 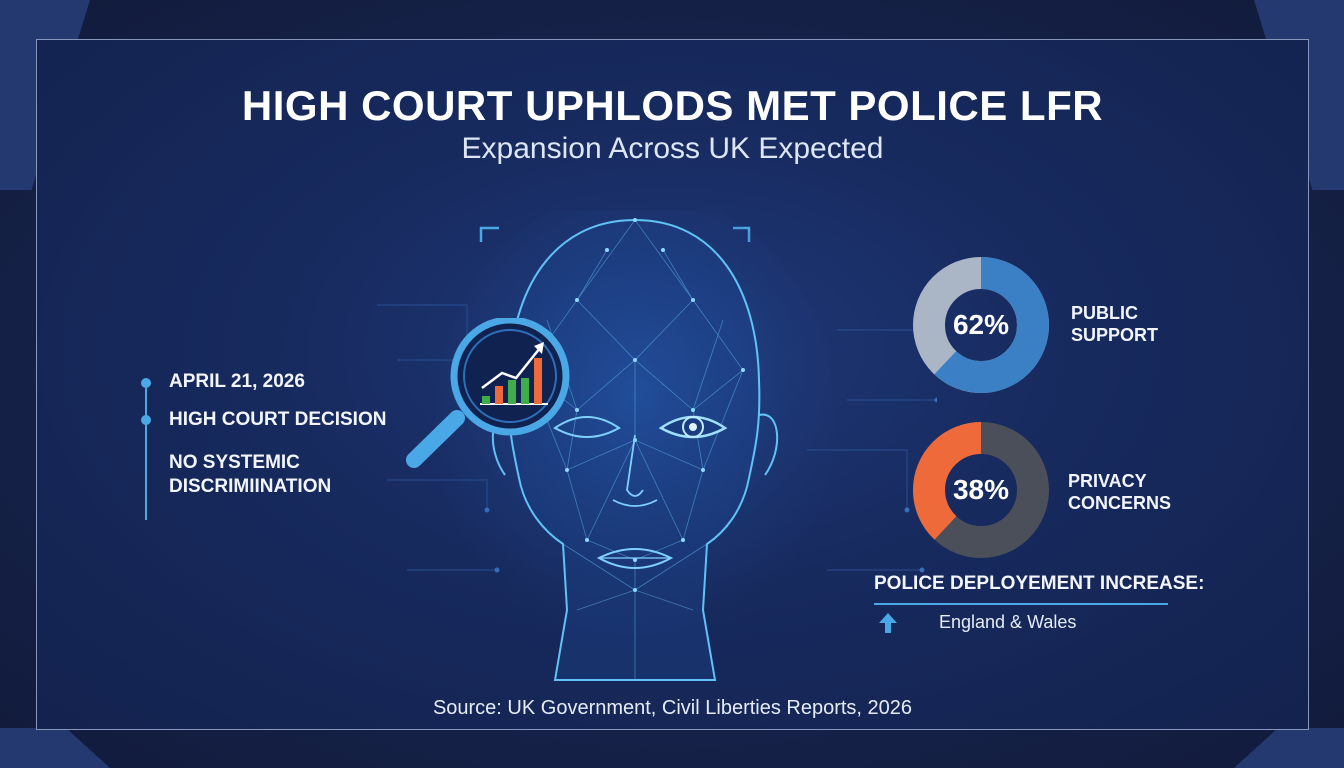 What do you see at coordinates (1115, 335) in the screenshot?
I see `label-line: SUPPORT` at bounding box center [1115, 335].